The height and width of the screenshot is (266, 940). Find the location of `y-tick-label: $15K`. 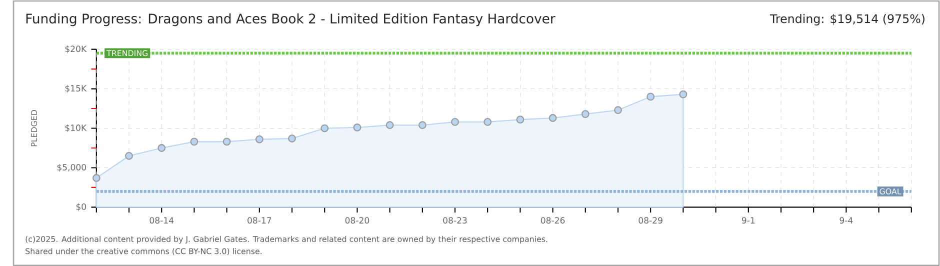

y-tick-label: $15K is located at coordinates (76, 88).